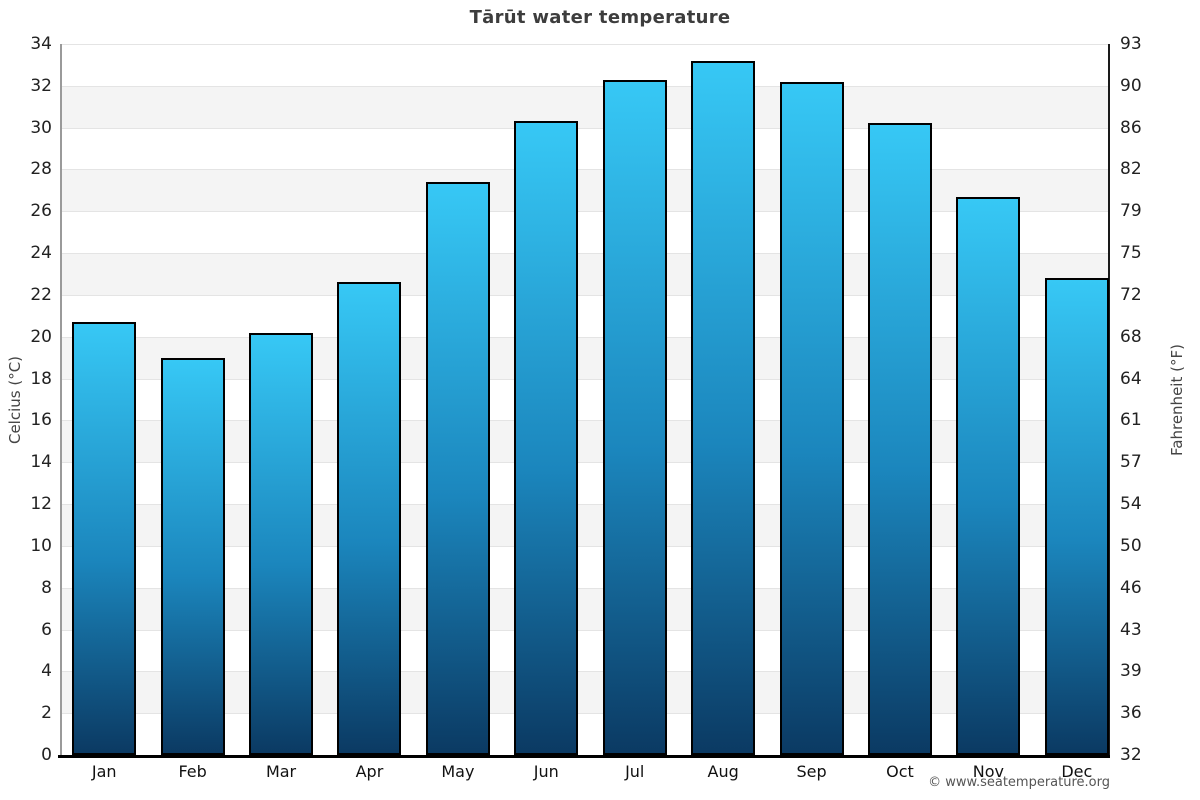 This screenshot has width=1200, height=800. Describe the element at coordinates (811, 418) in the screenshot. I see `bar-sep` at that location.